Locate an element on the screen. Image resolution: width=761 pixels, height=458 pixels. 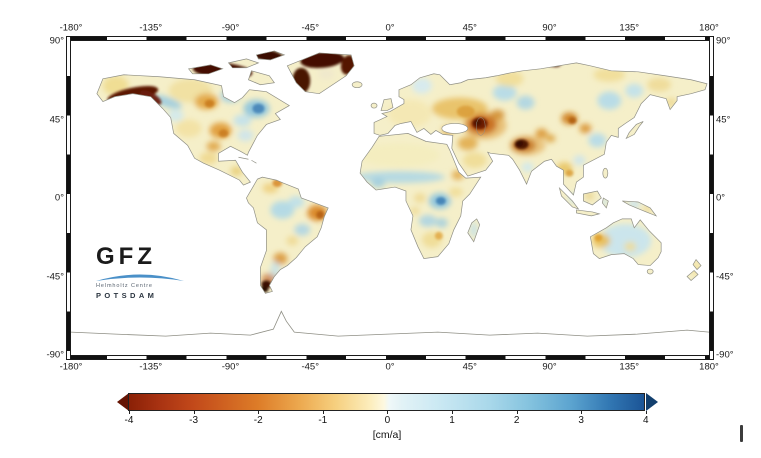
lon-tick-bottom: 180° is located at coordinates (709, 367).